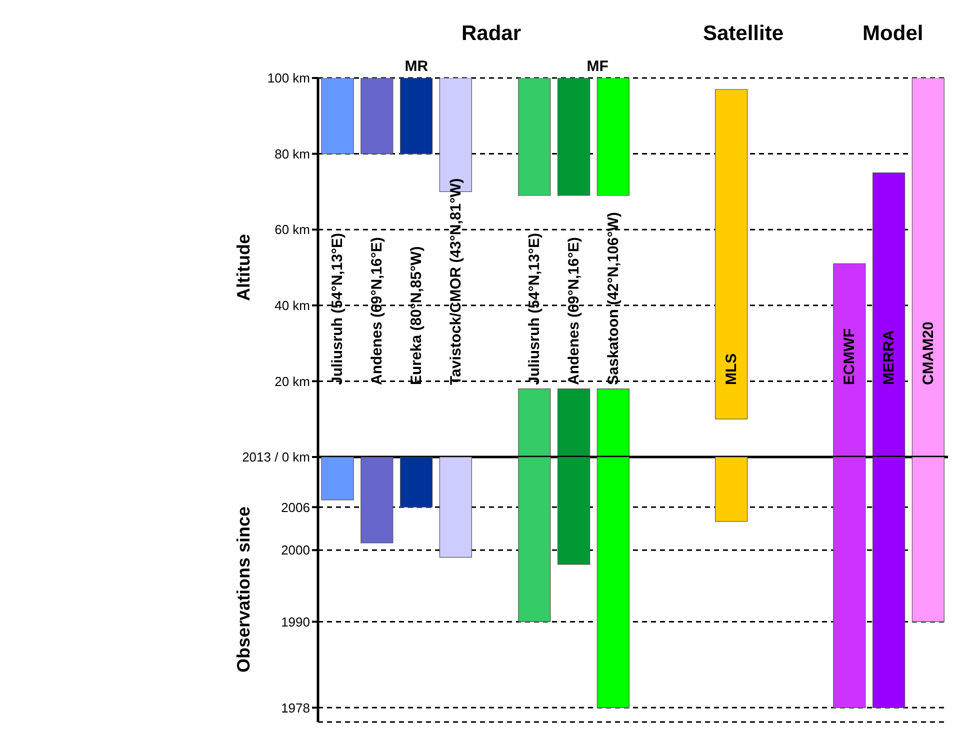  I want to click on y-tick-label: 60 km, so click(292, 230).